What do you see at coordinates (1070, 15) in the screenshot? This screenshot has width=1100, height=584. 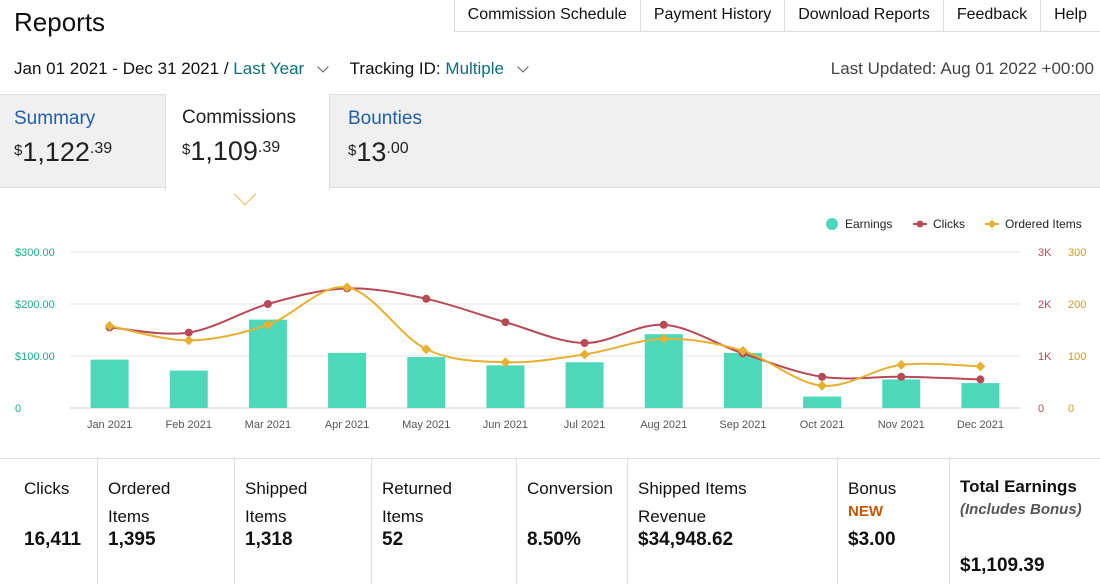 I see `nav-help: Help` at bounding box center [1070, 15].